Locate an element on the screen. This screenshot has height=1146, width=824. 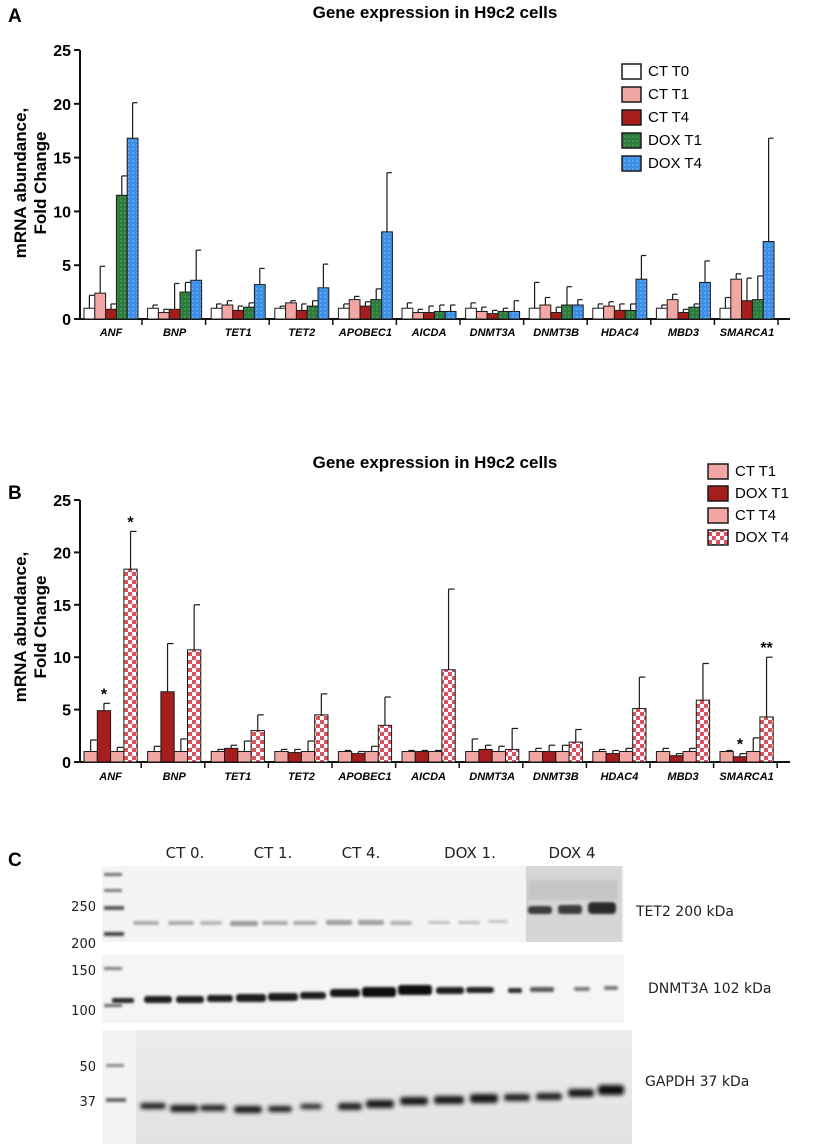
chart-a-bar-ct-t4-dnmt3b is located at coordinates (556, 316).